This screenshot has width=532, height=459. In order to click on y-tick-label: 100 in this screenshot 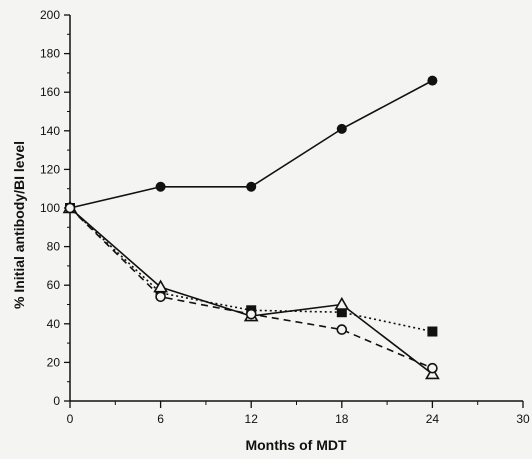, I will do `click(50, 208)`.